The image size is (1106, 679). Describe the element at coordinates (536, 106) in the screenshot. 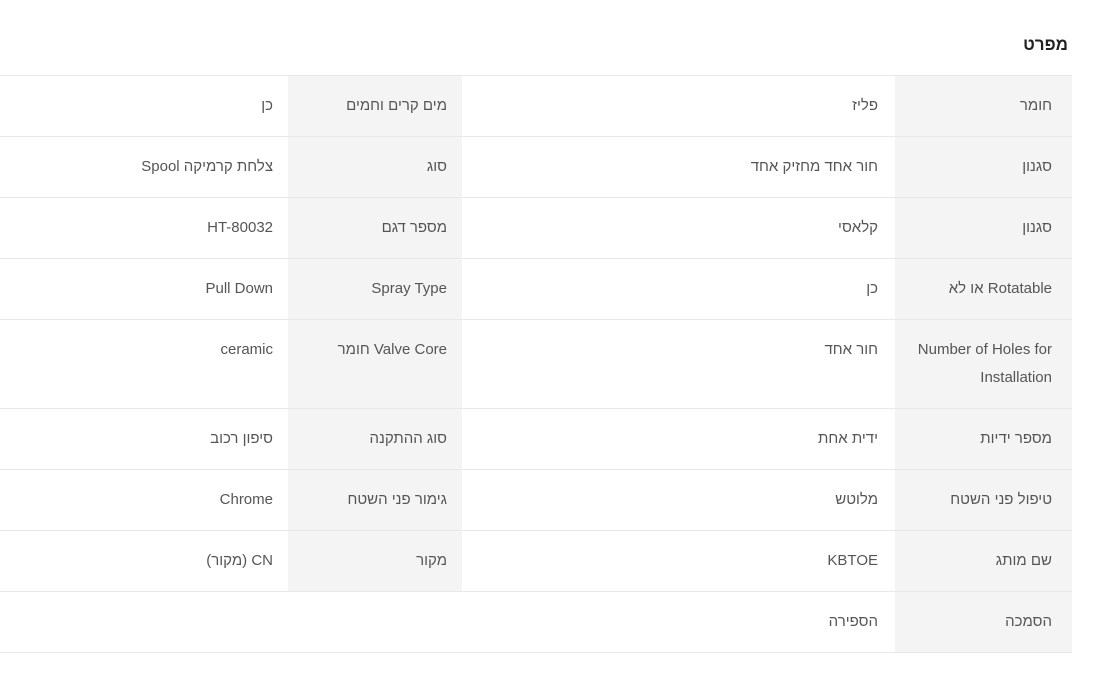

I see `spec-row: חומר פליז מים קרים וחמים כן` at that location.